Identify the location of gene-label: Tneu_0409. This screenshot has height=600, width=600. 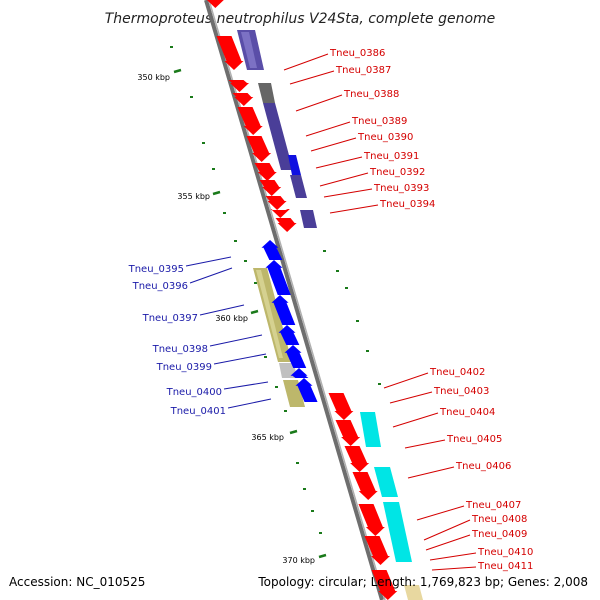
(499, 534).